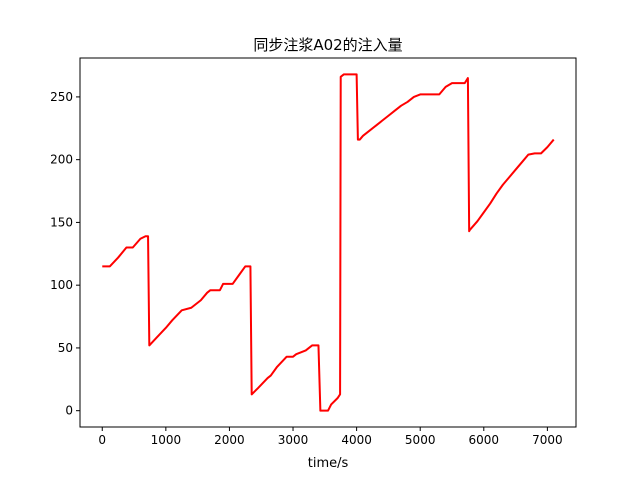  Describe the element at coordinates (328, 463) in the screenshot. I see `x-axis-label: time/s` at that location.